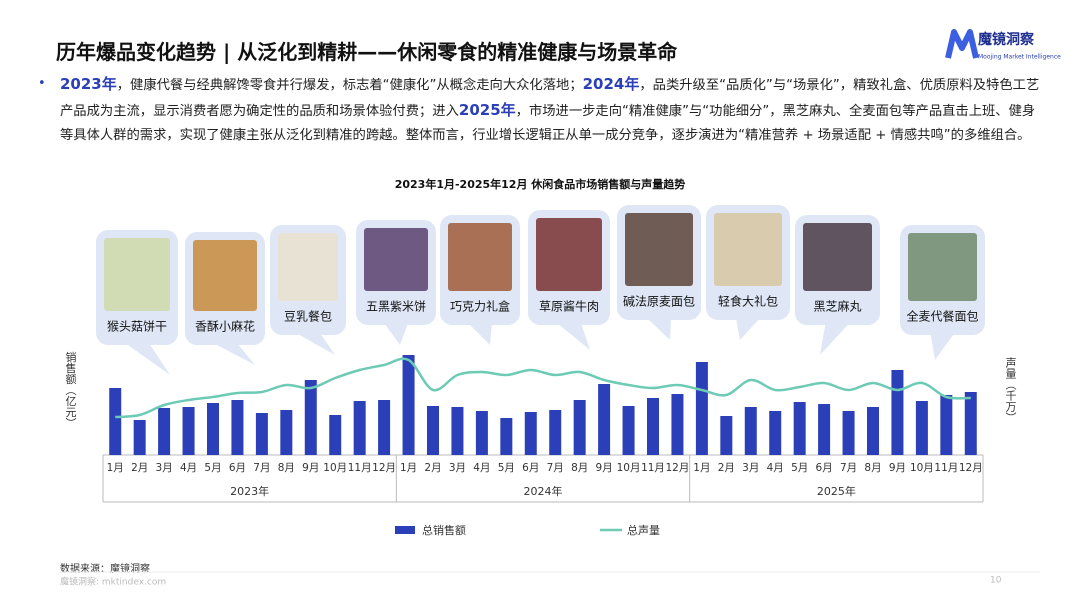 This screenshot has height=607, width=1080. I want to click on callout-label: 碱法原麦面包, so click(659, 302).